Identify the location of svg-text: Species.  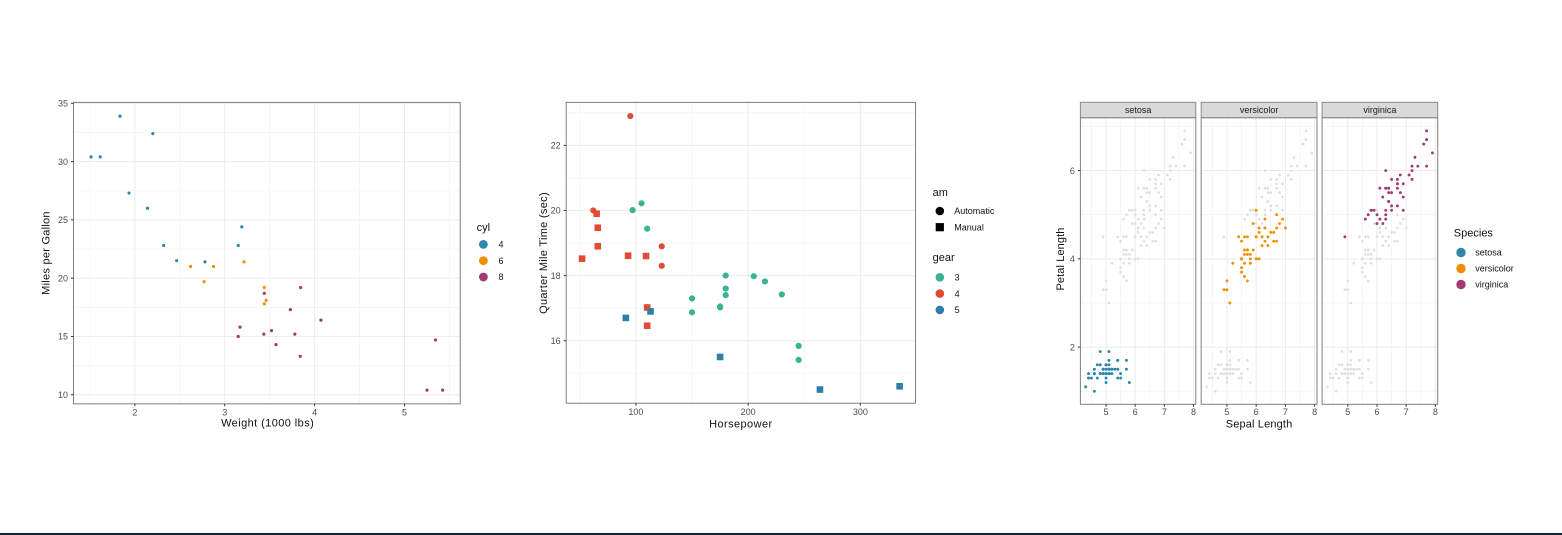
(1474, 233).